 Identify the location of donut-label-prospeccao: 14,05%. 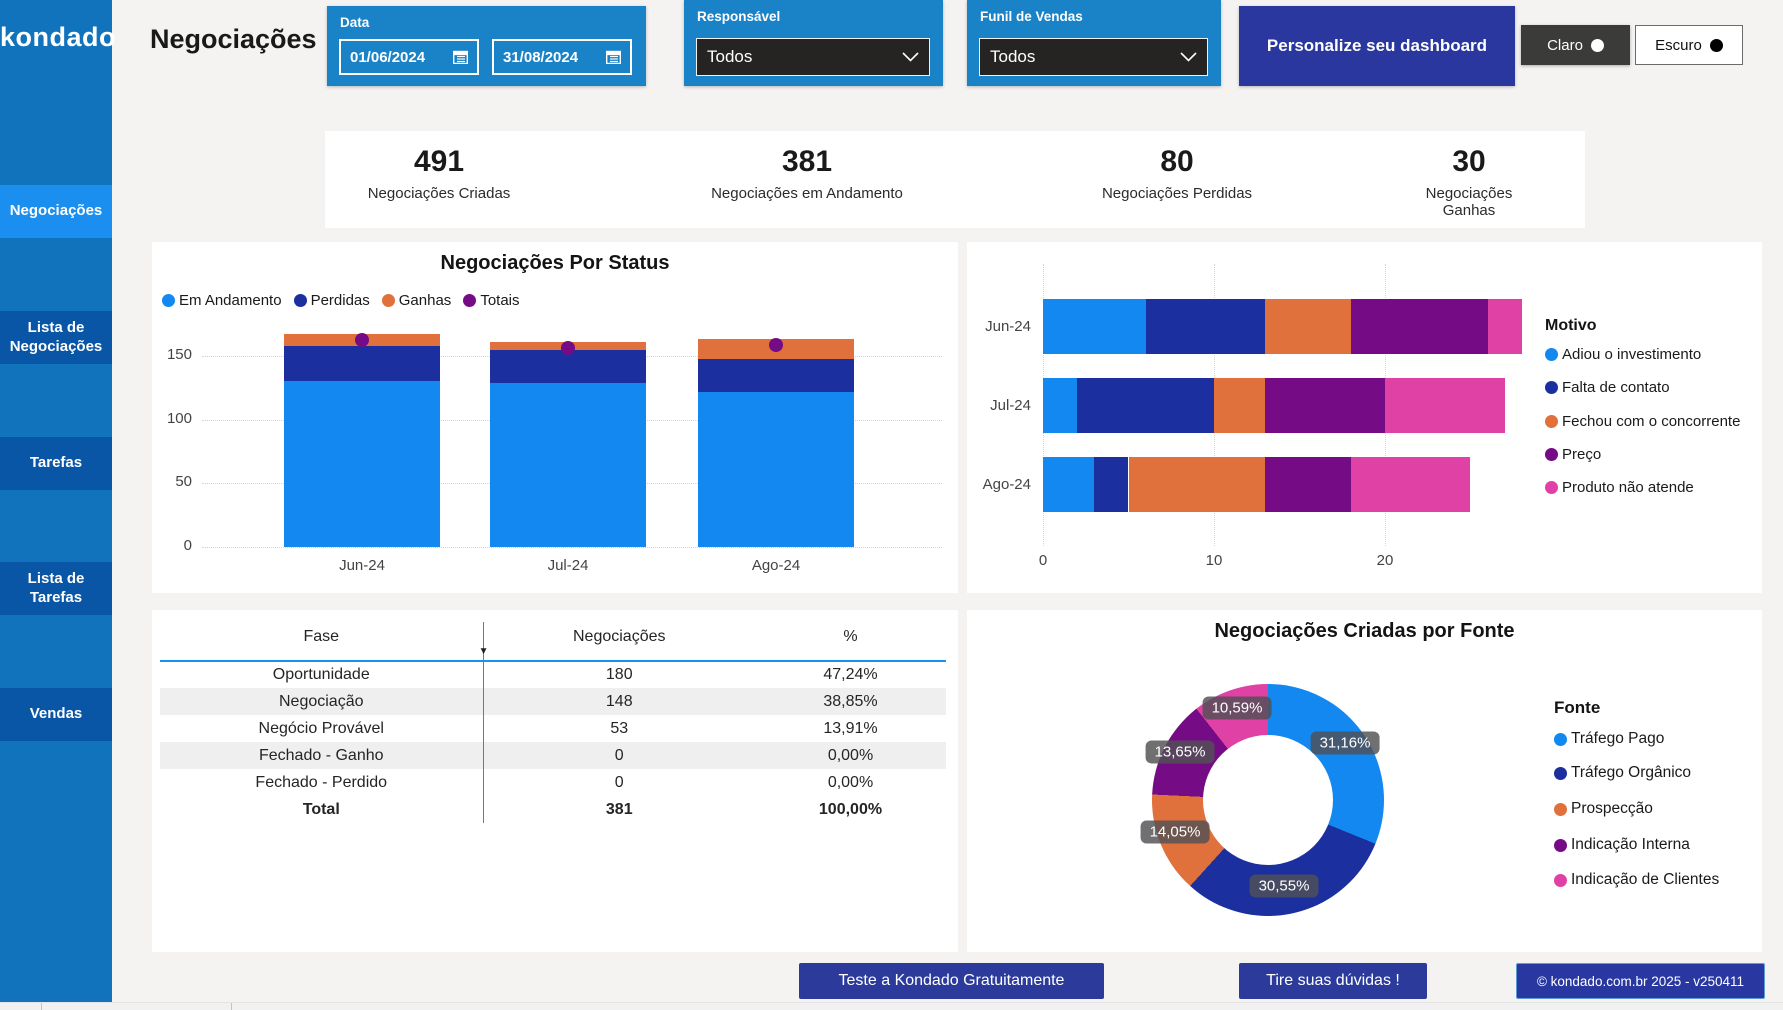
(1175, 832).